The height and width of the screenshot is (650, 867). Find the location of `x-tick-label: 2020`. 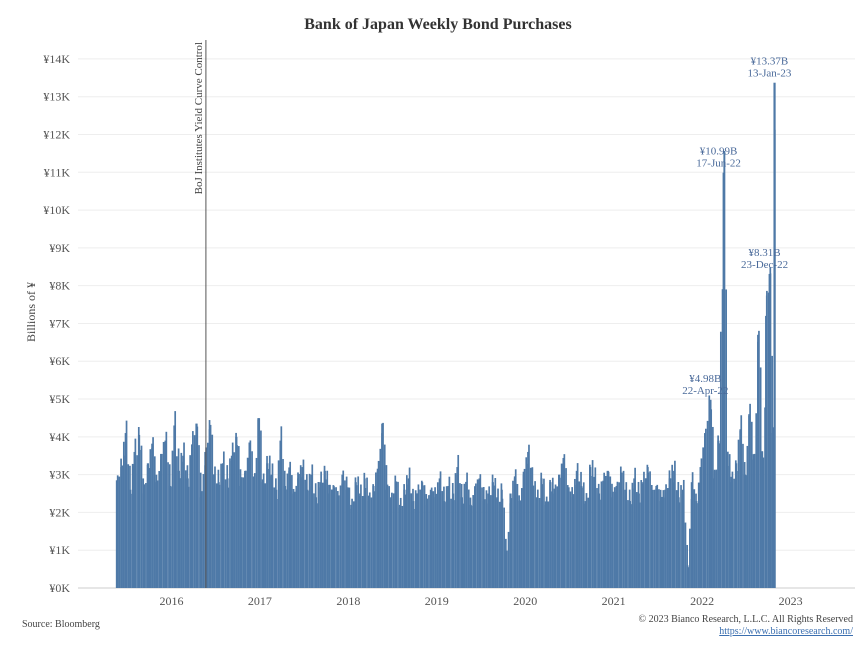

x-tick-label: 2020 is located at coordinates (525, 601).